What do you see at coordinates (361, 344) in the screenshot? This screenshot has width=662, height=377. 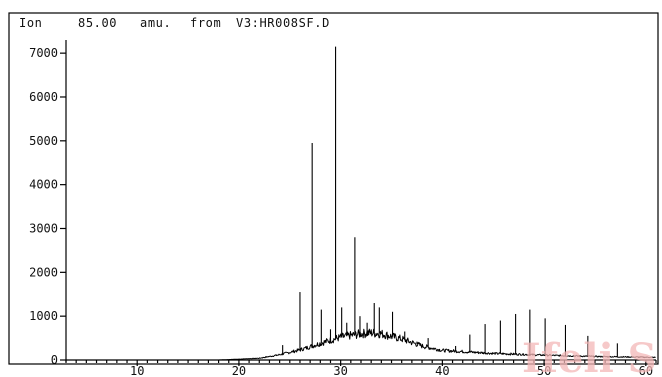 I see `baseline-trace` at bounding box center [361, 344].